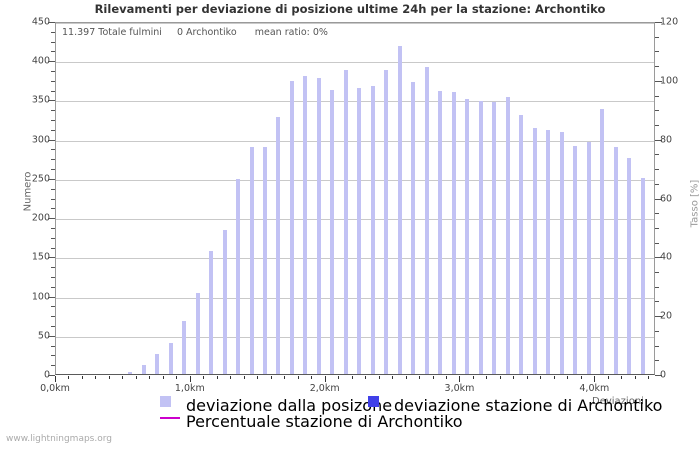 The image size is (700, 450). I want to click on x-axis-tick-label: 3,0km, so click(459, 388).